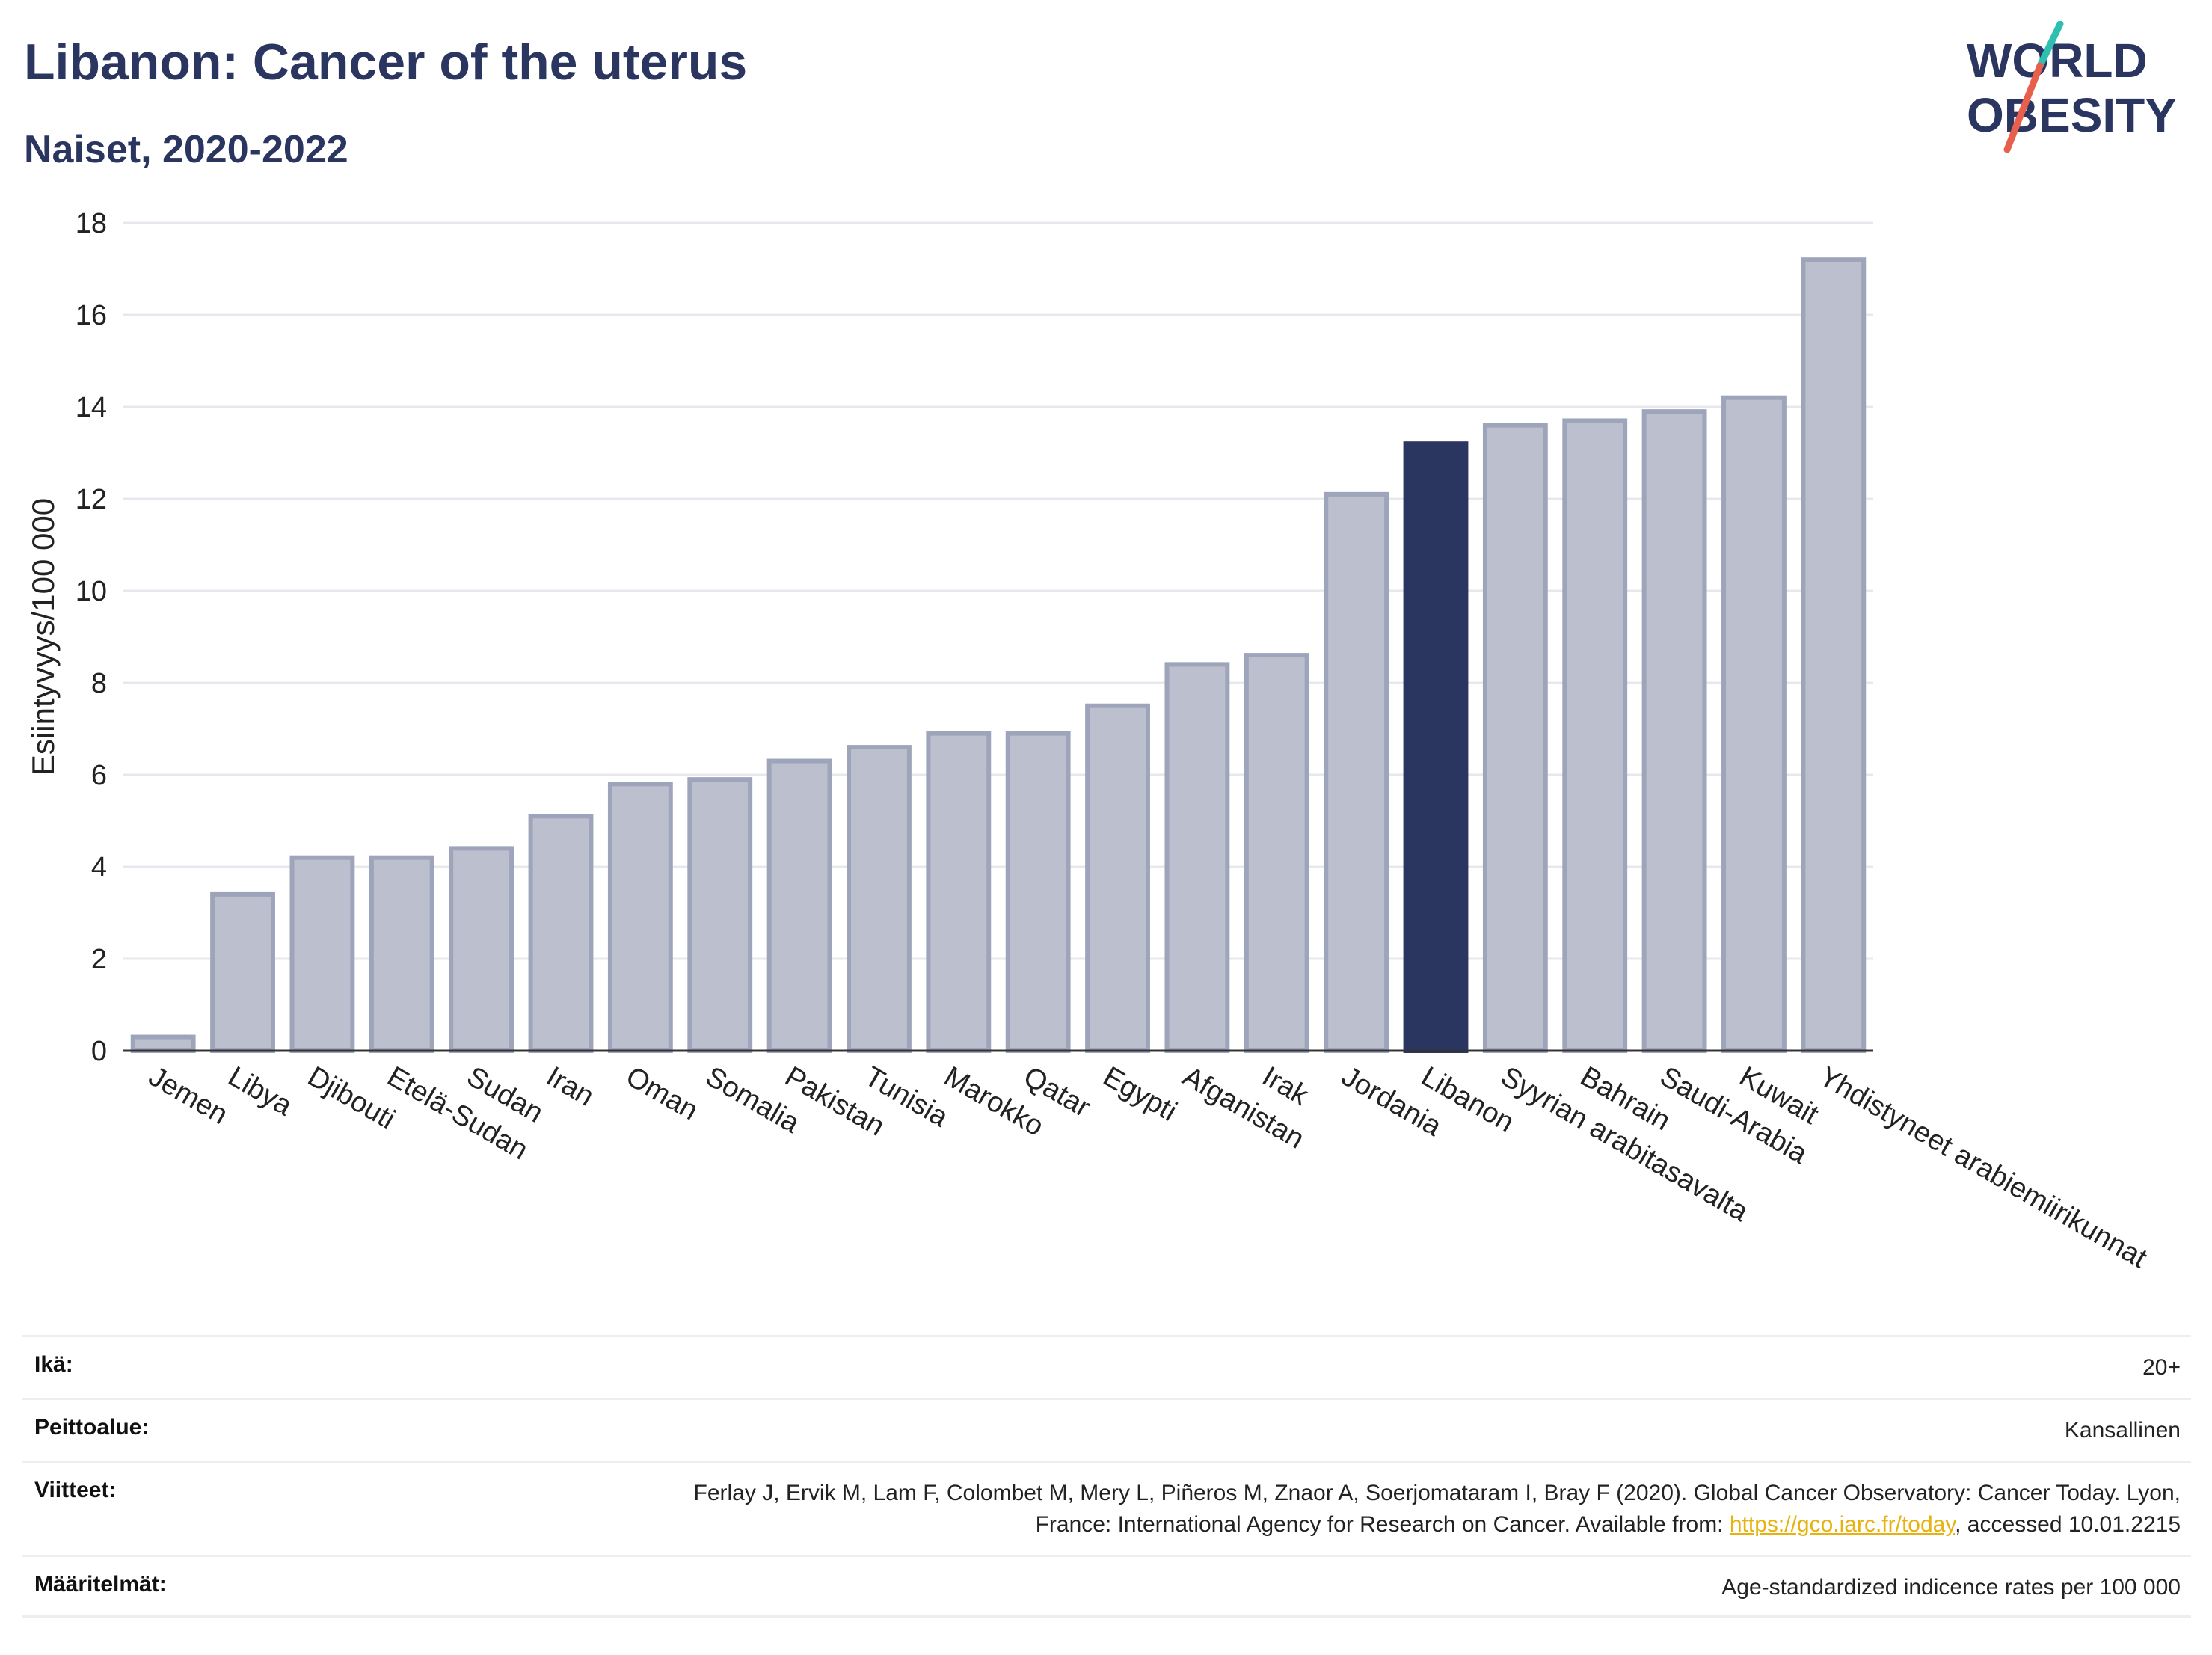 This screenshot has height=1655, width=2212. What do you see at coordinates (100, 1584) in the screenshot?
I see `meta-label-definitions: Määritelmät:` at bounding box center [100, 1584].